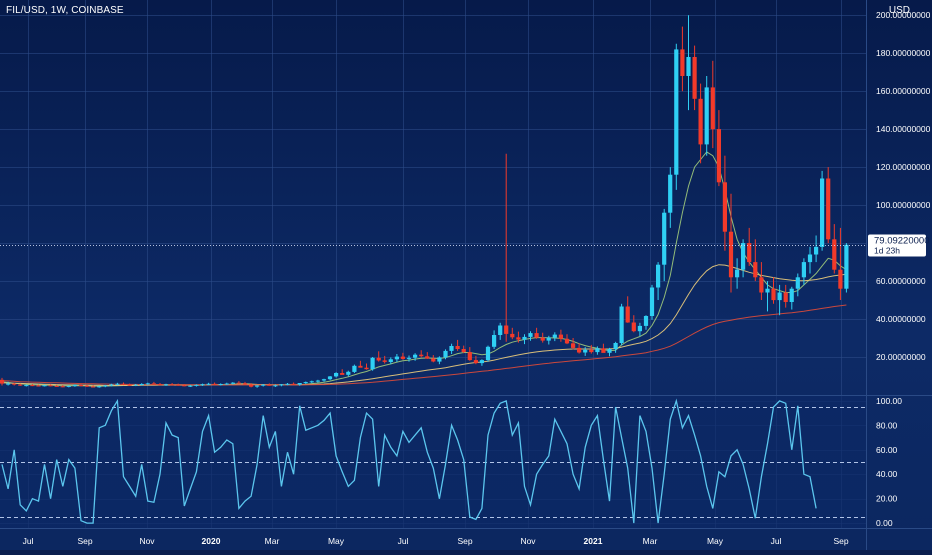 The width and height of the screenshot is (932, 555). Describe the element at coordinates (889, 401) in the screenshot. I see `oscillator-tick-label: 100.00` at that location.